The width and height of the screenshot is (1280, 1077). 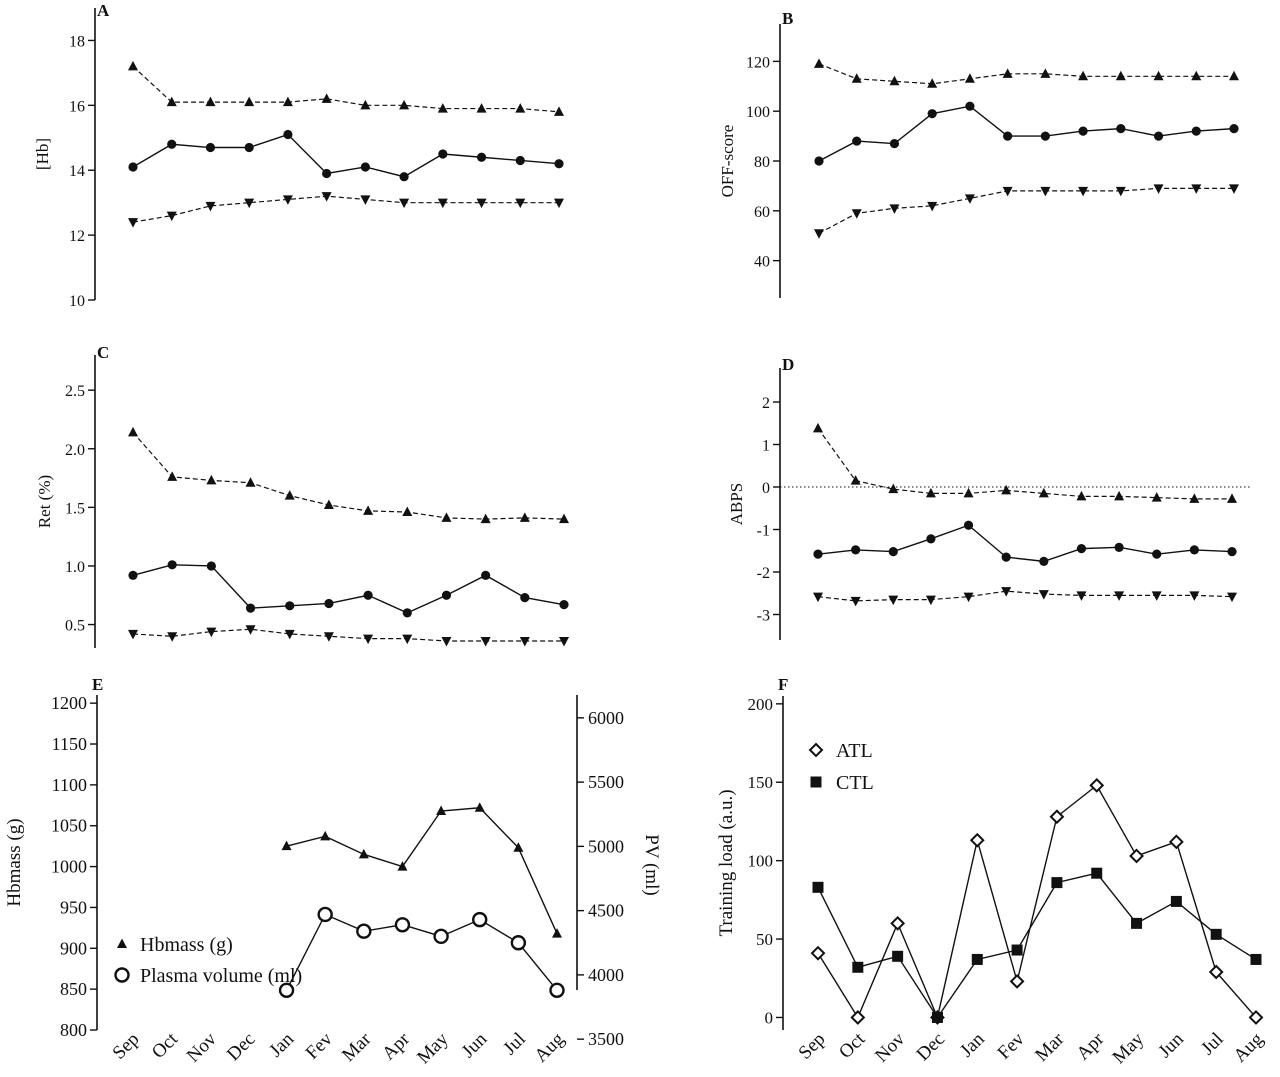 What do you see at coordinates (816, 782) in the screenshot?
I see `legend-marker` at bounding box center [816, 782].